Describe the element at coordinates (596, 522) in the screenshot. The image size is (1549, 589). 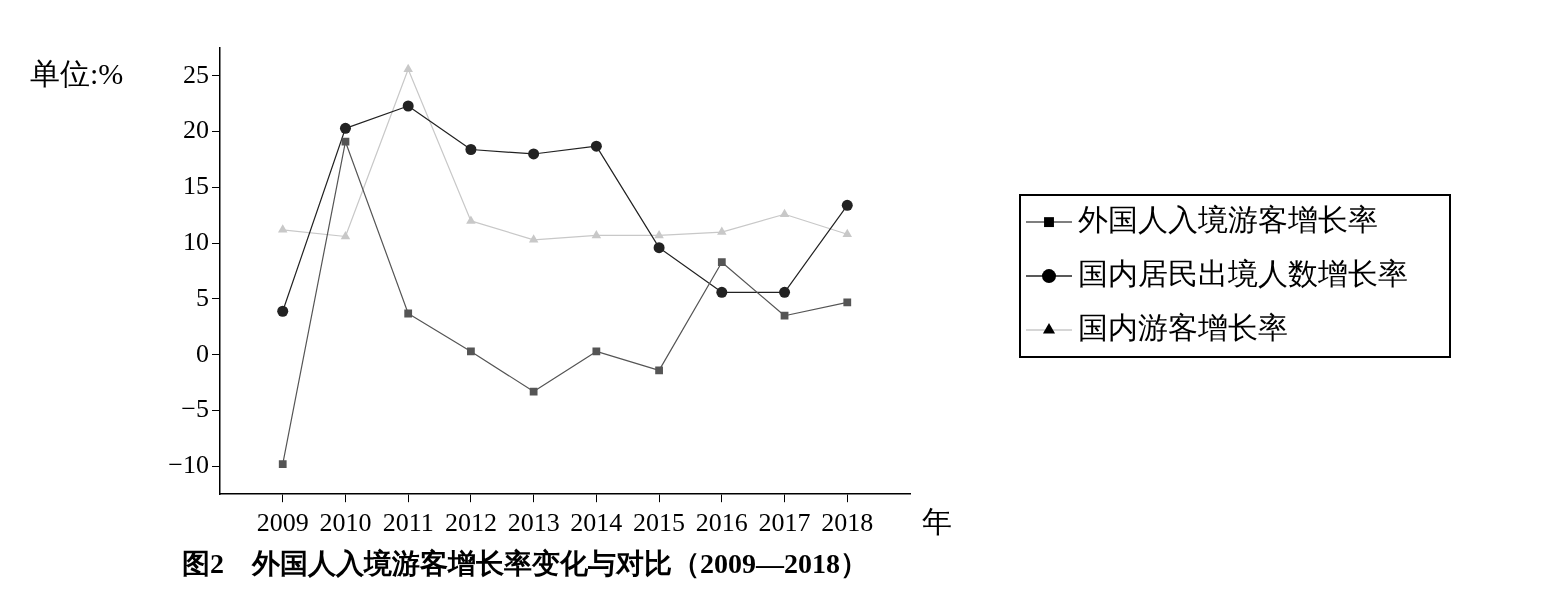
I see `x-tick-label: 2014` at that location.